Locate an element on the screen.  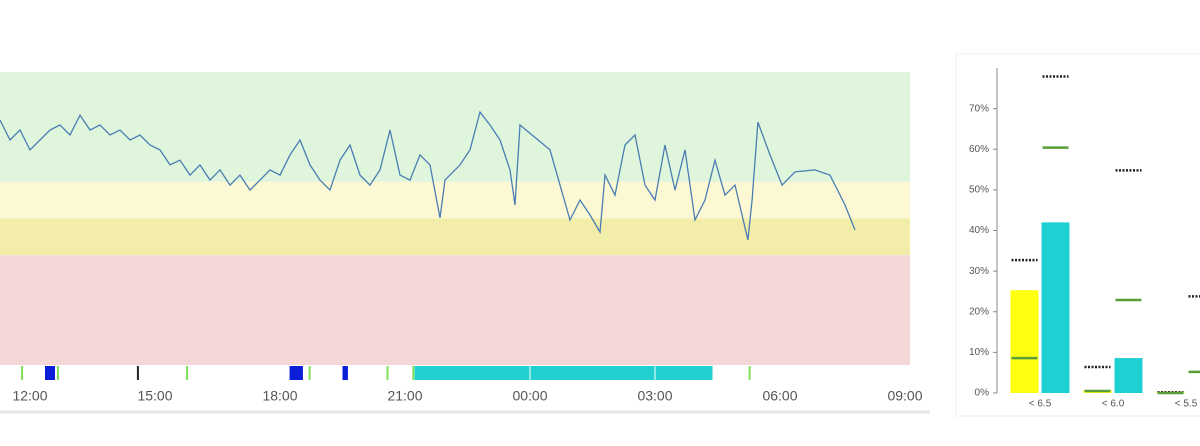
x-tick-label: 12:00 is located at coordinates (29, 396).